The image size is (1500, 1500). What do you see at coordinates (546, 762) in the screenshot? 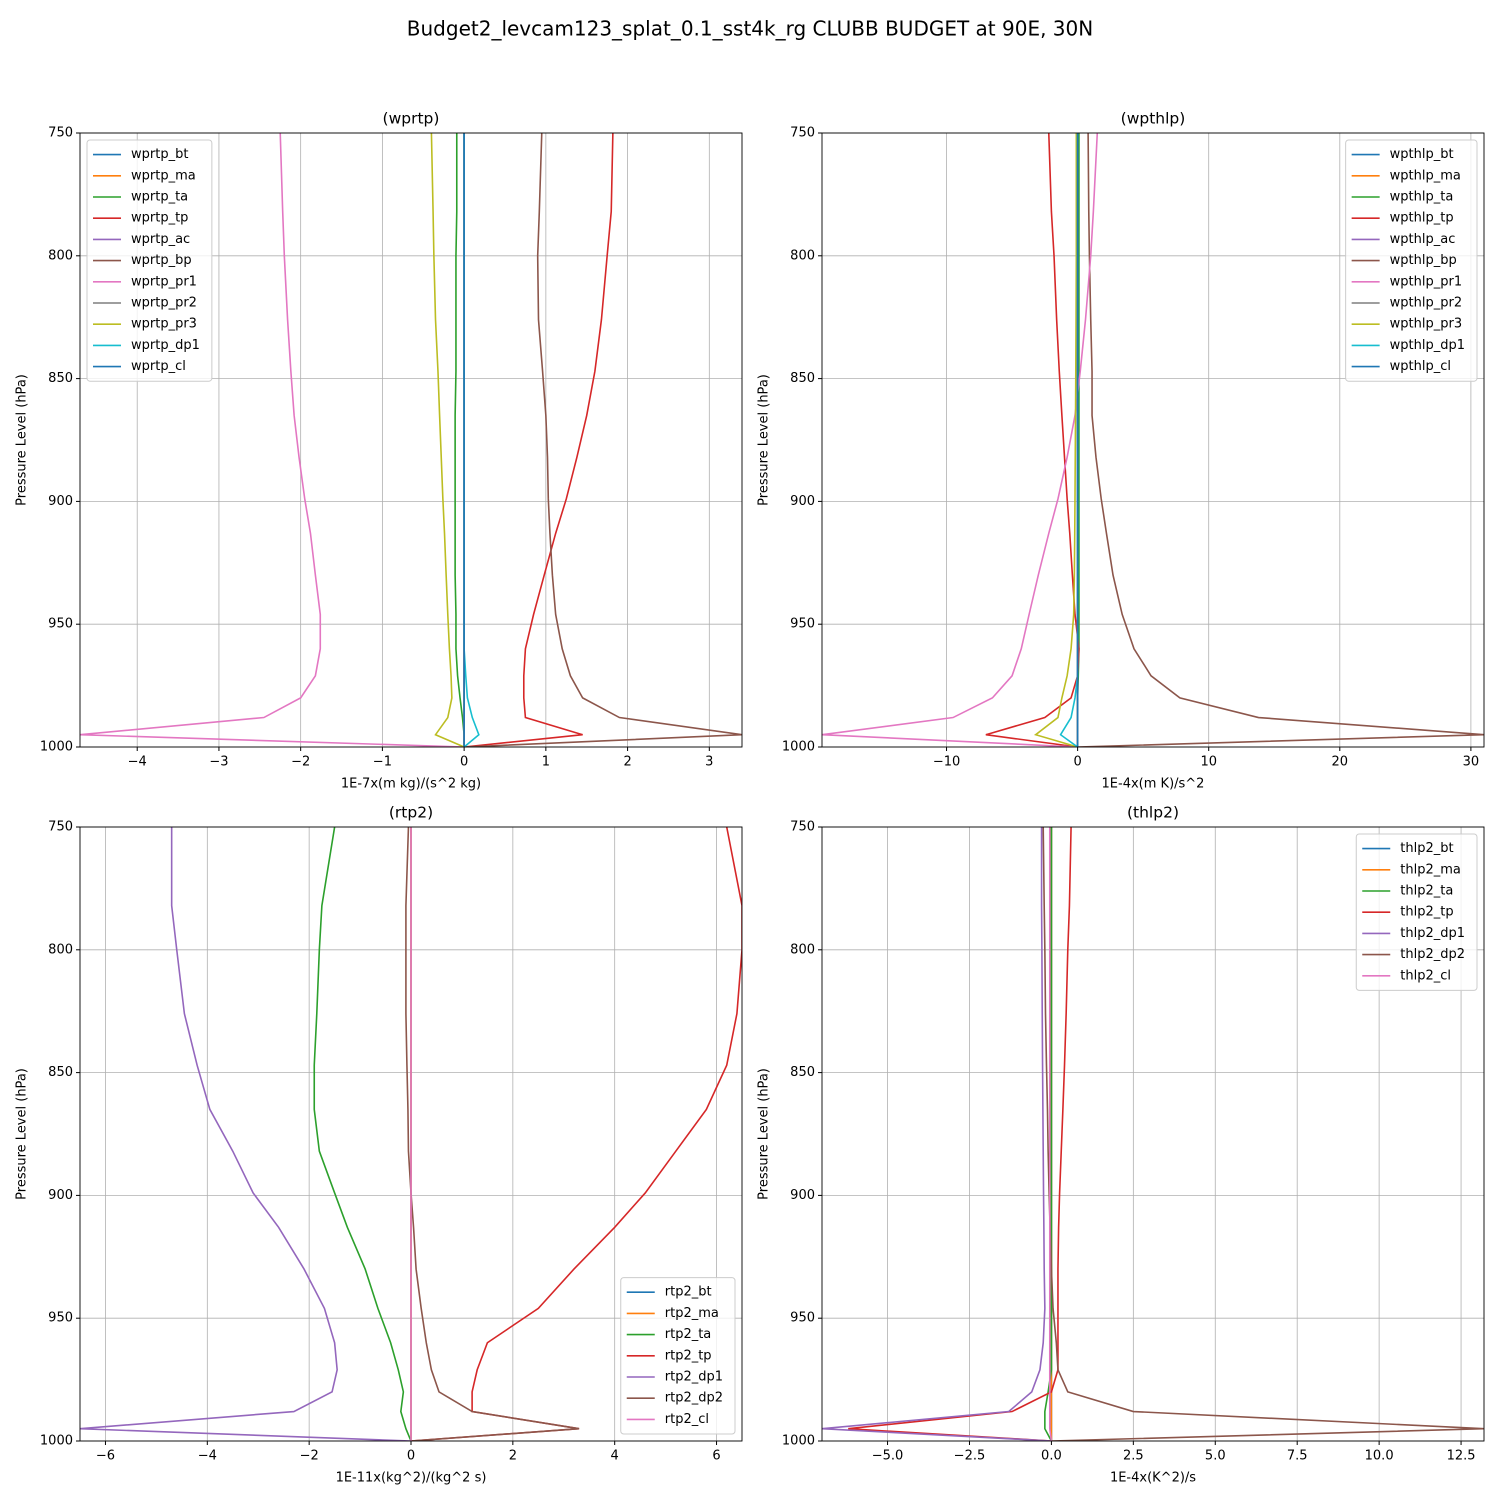
I see `x-tick-label: 1` at bounding box center [546, 762].